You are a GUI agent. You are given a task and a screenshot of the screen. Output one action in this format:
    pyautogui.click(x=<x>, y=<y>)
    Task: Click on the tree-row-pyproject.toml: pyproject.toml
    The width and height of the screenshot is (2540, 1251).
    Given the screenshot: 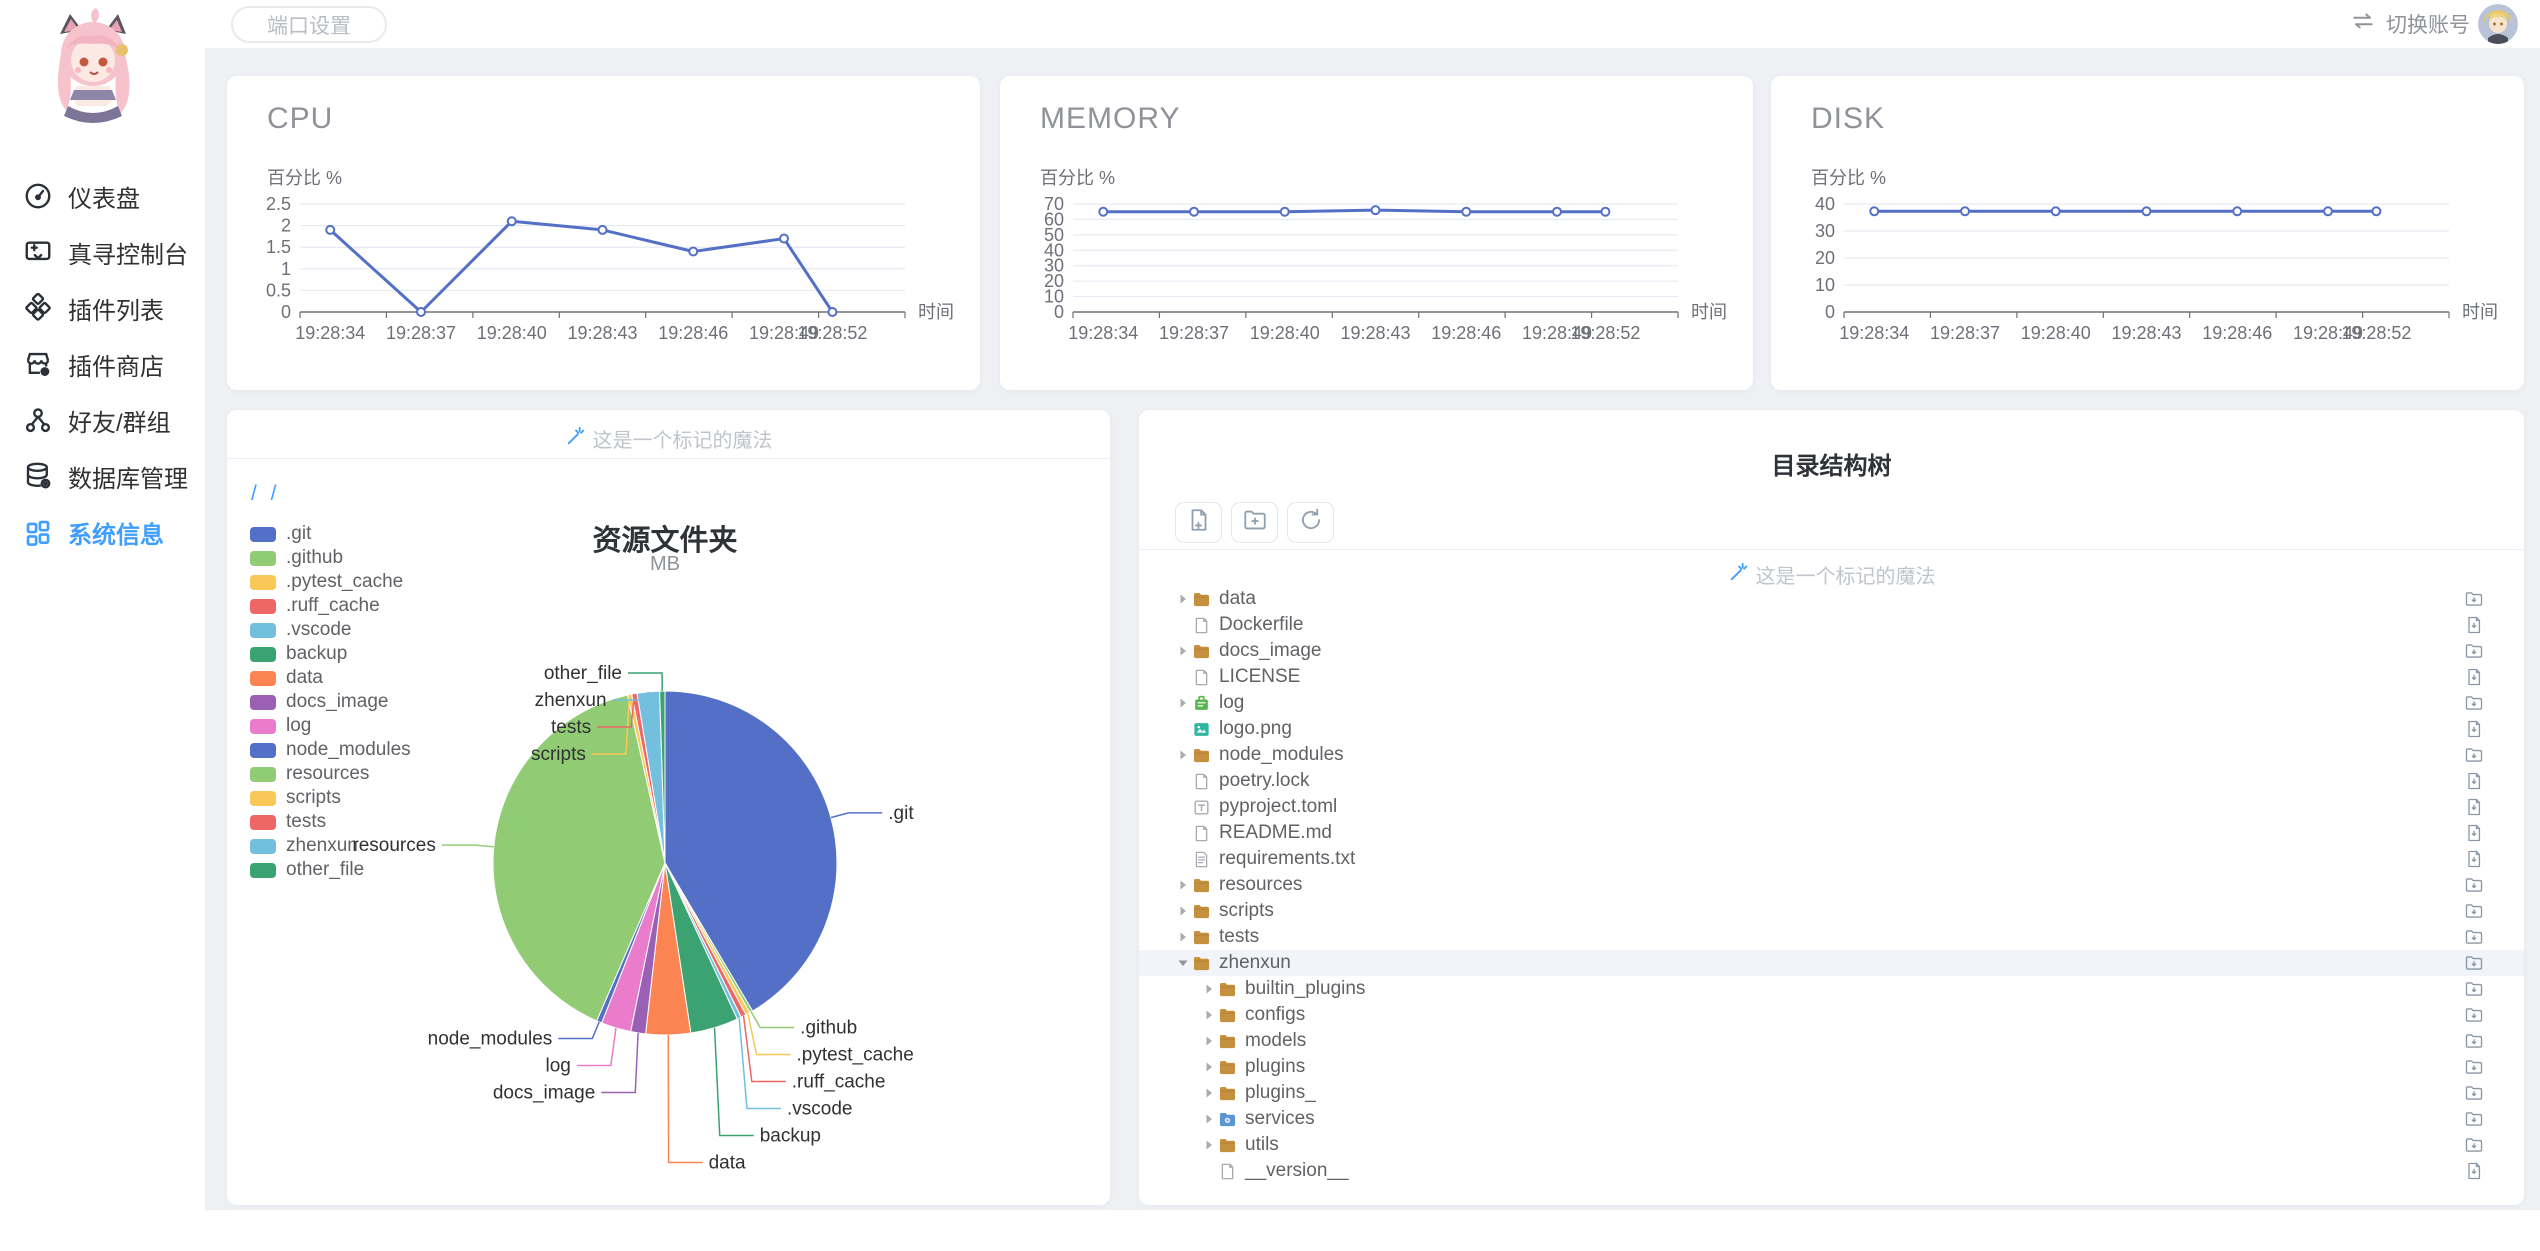 What is the action you would take?
    pyautogui.click(x=1831, y=807)
    